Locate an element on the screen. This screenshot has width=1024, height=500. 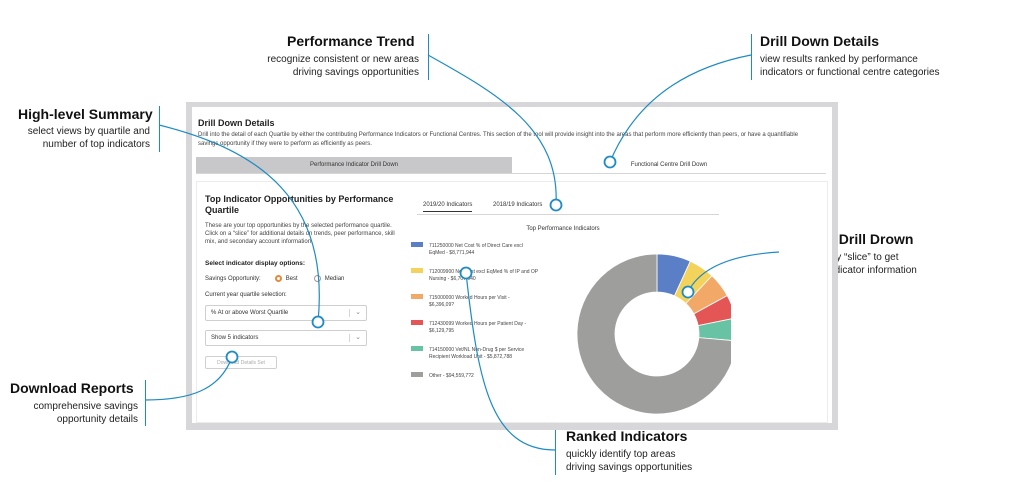
legend-label: Other - $94,559,7?2 is located at coordinates (451, 376).